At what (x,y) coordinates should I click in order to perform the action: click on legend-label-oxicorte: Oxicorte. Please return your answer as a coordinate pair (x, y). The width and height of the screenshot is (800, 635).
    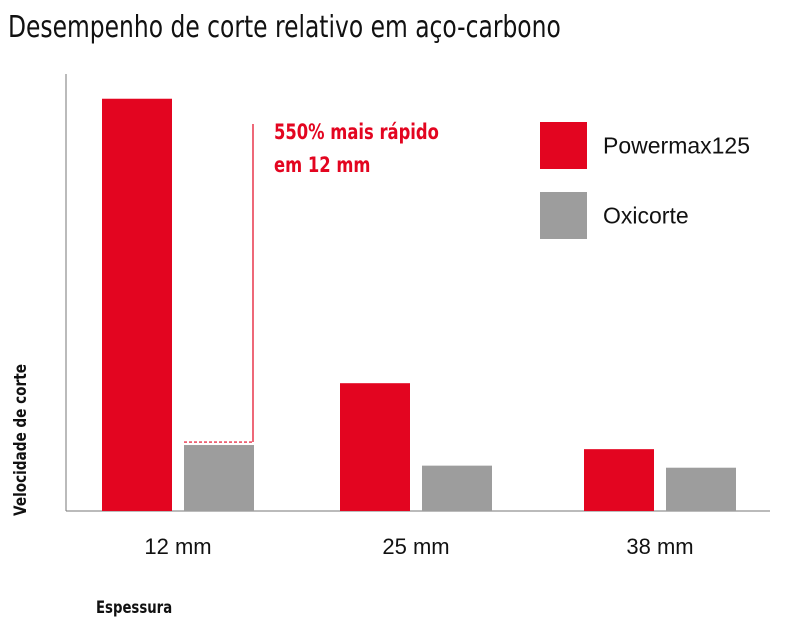
    Looking at the image, I should click on (646, 216).